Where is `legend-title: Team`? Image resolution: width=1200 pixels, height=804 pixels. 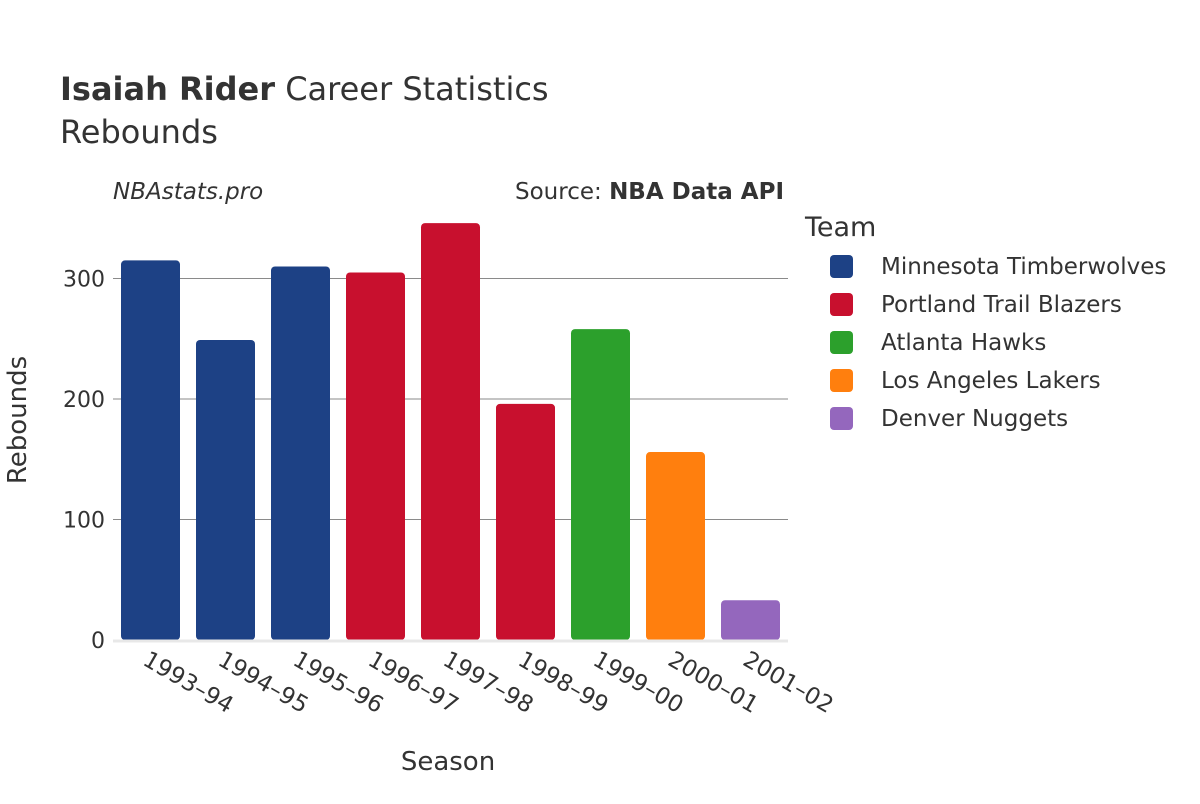
legend-title: Team is located at coordinates (840, 227).